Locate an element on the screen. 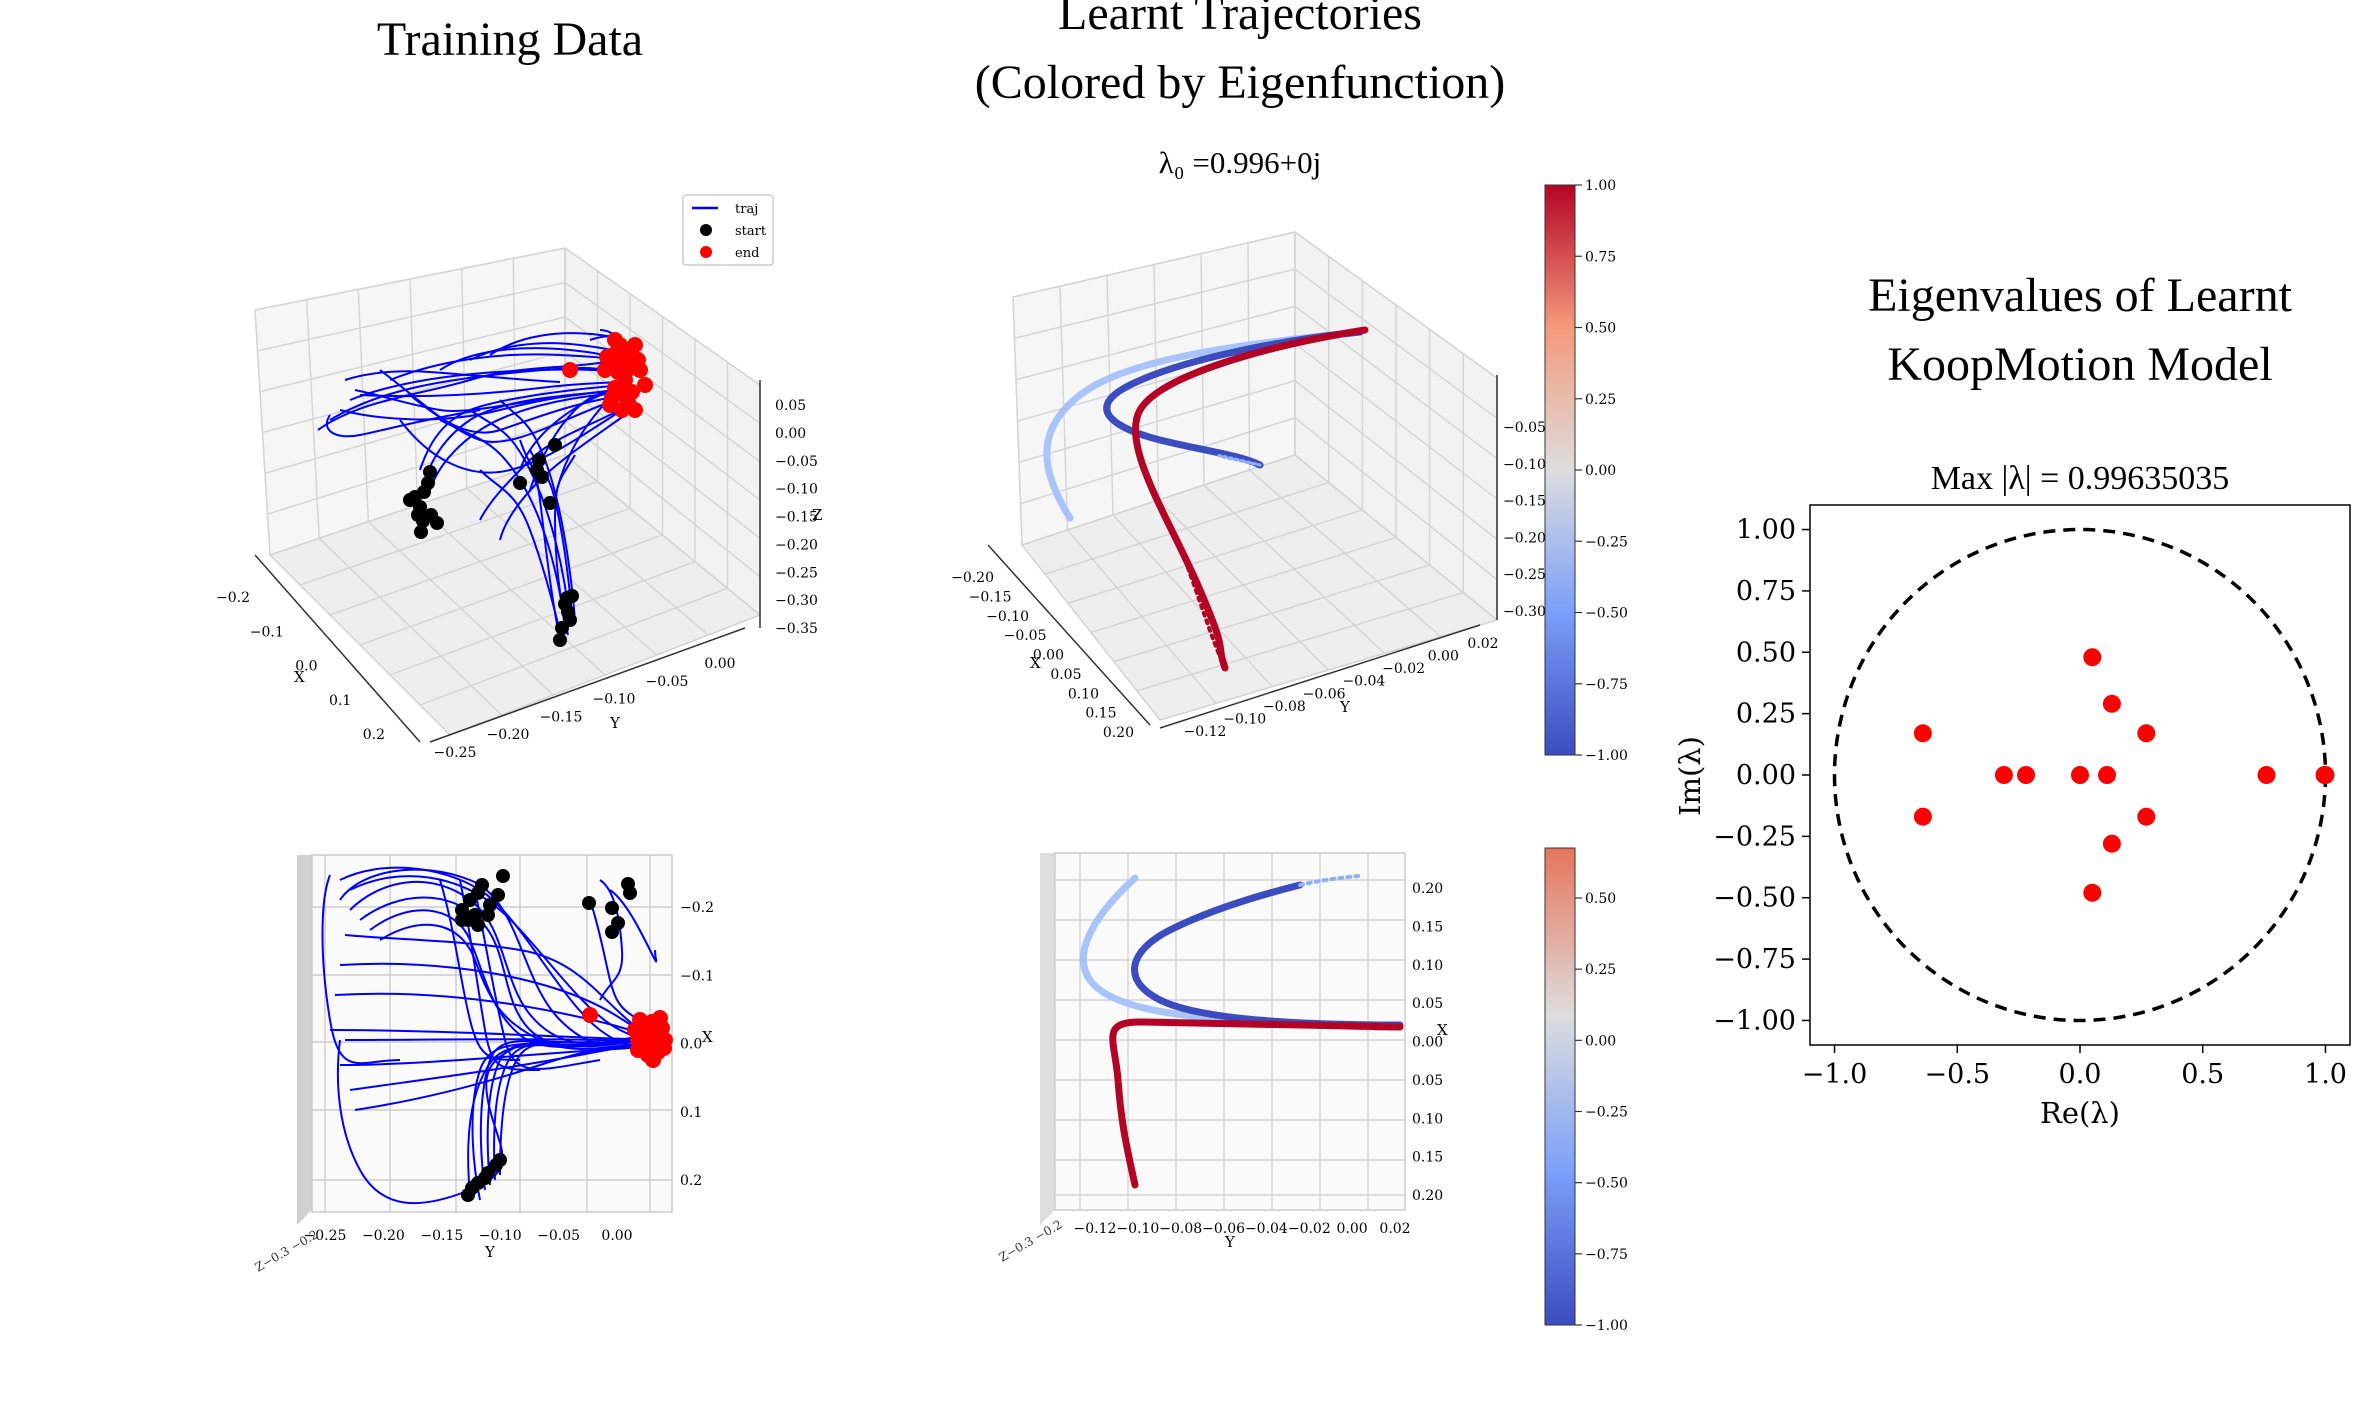 Image resolution: width=2367 pixels, height=1419 pixels. training-3d-z-label: Z is located at coordinates (817, 515).